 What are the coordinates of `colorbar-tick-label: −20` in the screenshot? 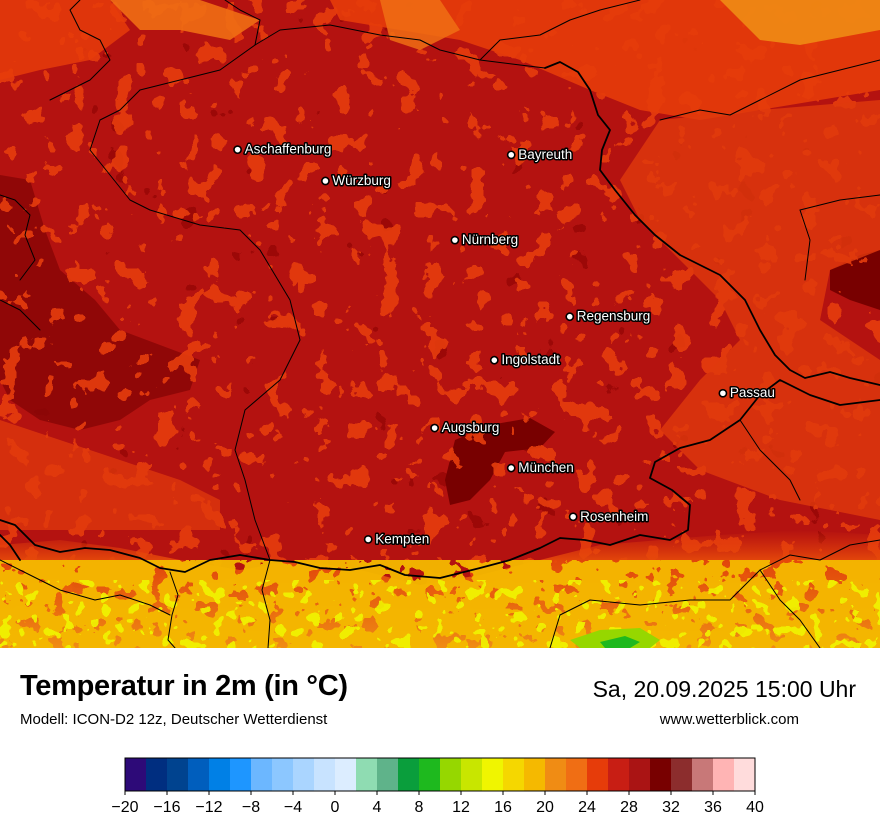 It's located at (124, 807).